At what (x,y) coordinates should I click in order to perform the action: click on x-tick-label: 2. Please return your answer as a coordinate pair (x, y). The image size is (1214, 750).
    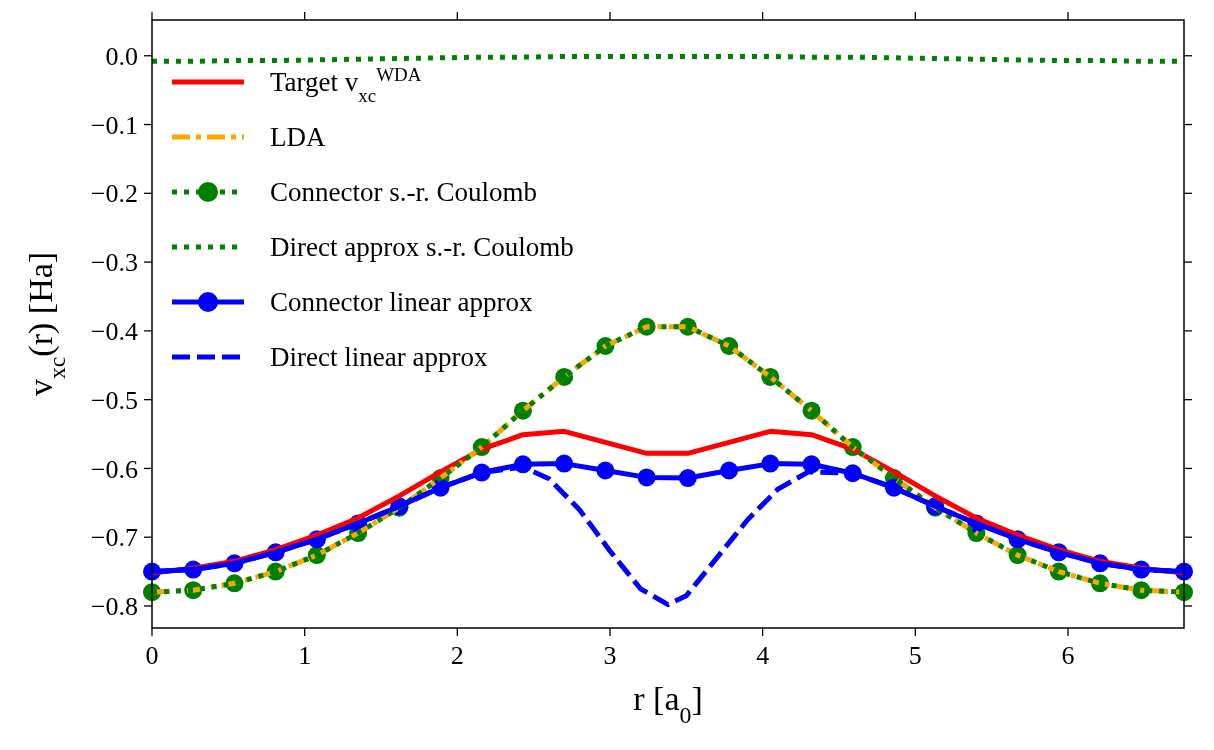
    Looking at the image, I should click on (457, 655).